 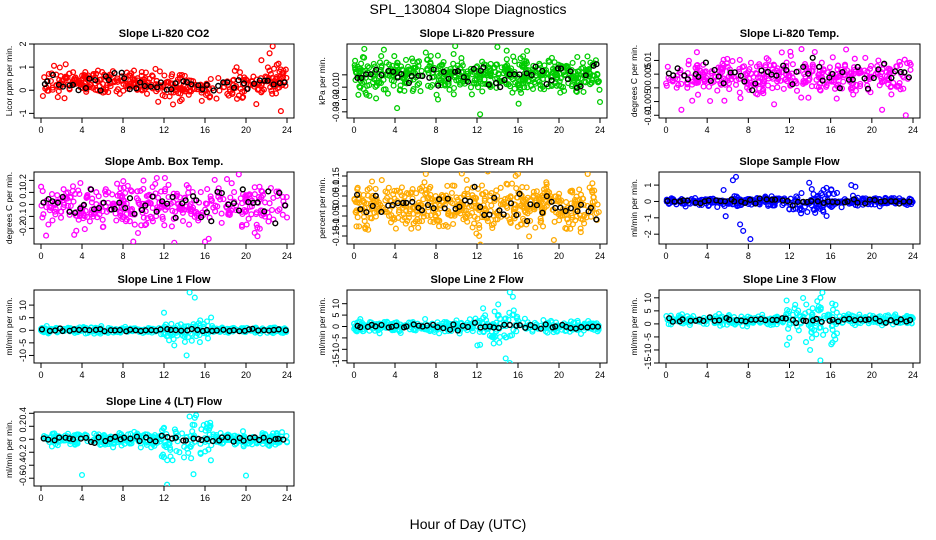 I want to click on y-tick-label: -0.4, so click(x=23, y=465).